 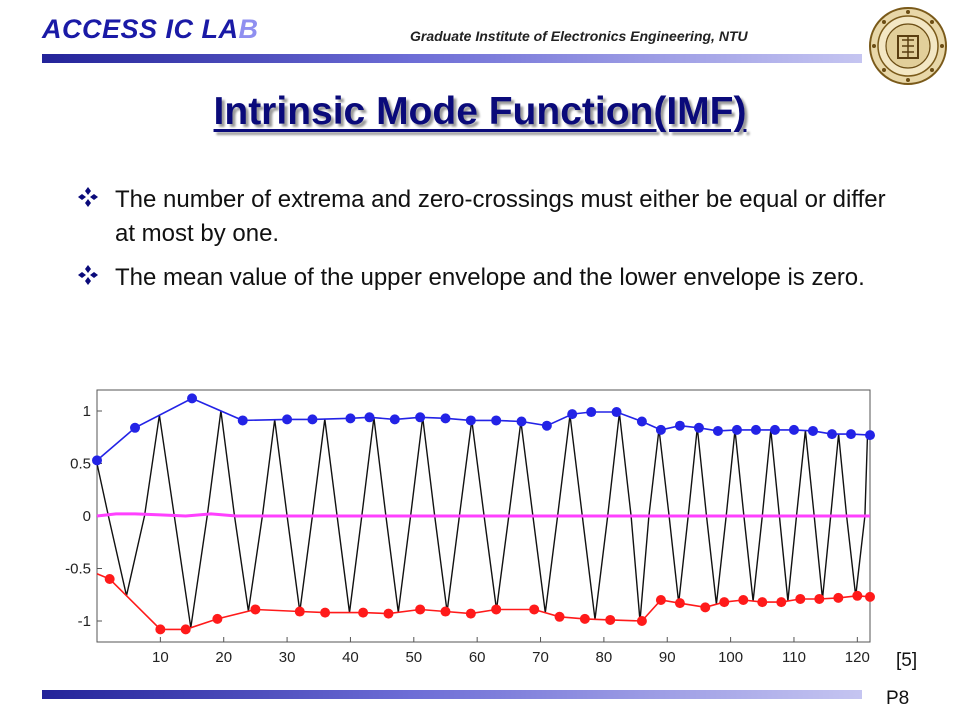 What do you see at coordinates (857, 657) in the screenshot?
I see `x-tick-label: 120` at bounding box center [857, 657].